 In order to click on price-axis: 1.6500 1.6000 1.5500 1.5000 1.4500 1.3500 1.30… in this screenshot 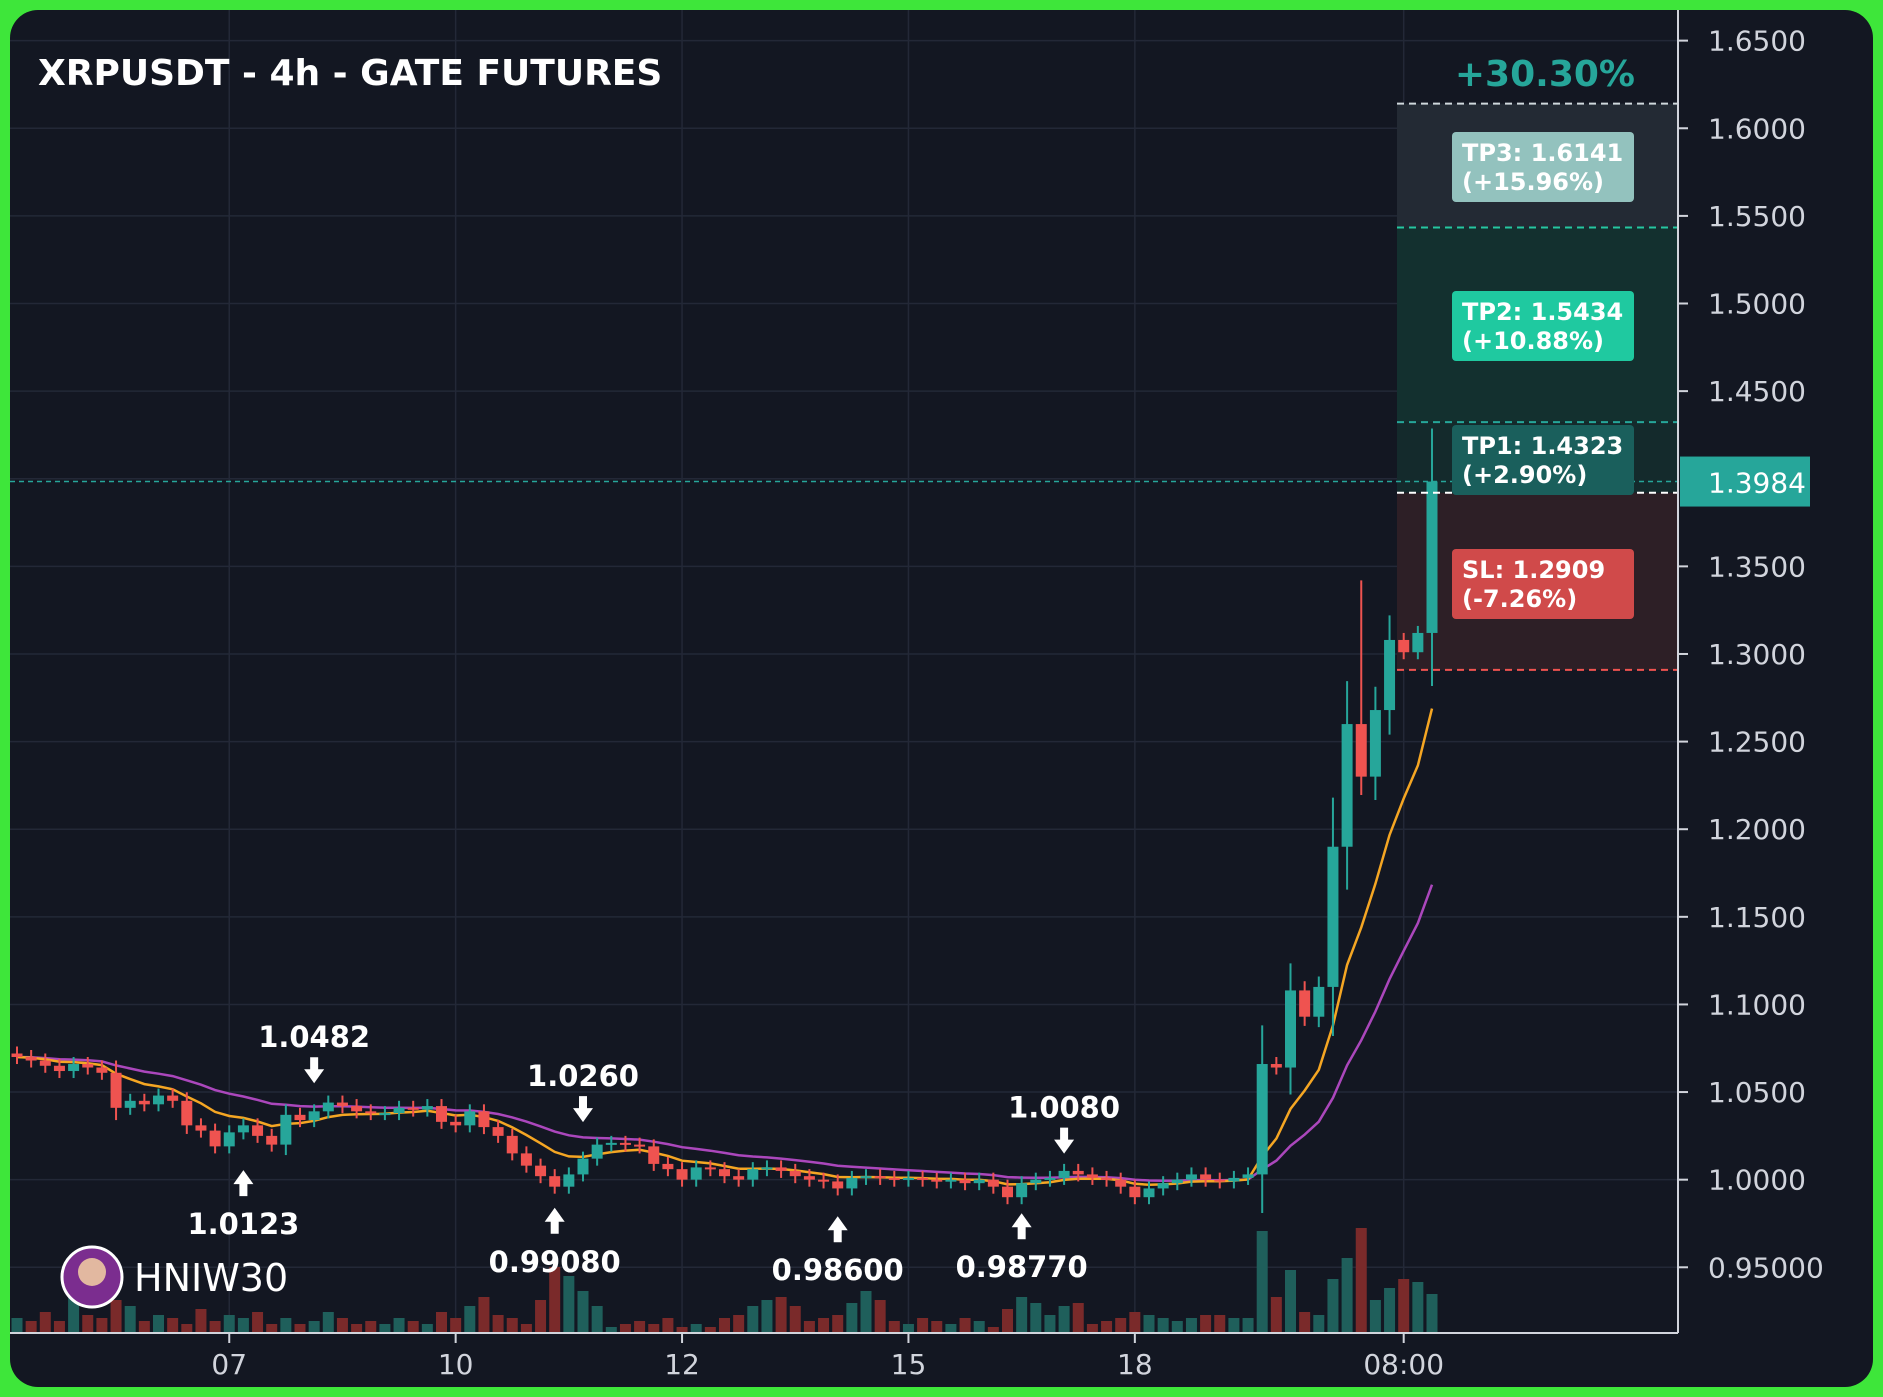, I will do `click(1750, 671)`.